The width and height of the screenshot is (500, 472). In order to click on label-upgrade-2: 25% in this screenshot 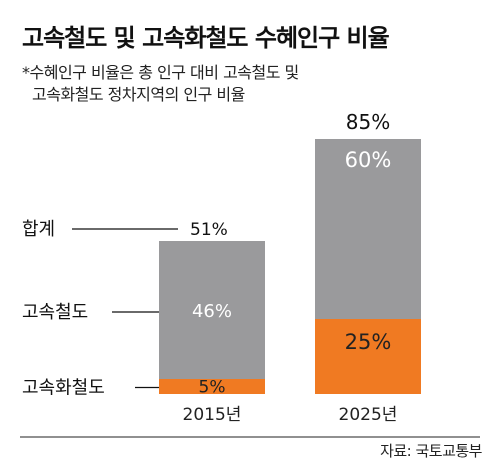, I will do `click(368, 342)`.